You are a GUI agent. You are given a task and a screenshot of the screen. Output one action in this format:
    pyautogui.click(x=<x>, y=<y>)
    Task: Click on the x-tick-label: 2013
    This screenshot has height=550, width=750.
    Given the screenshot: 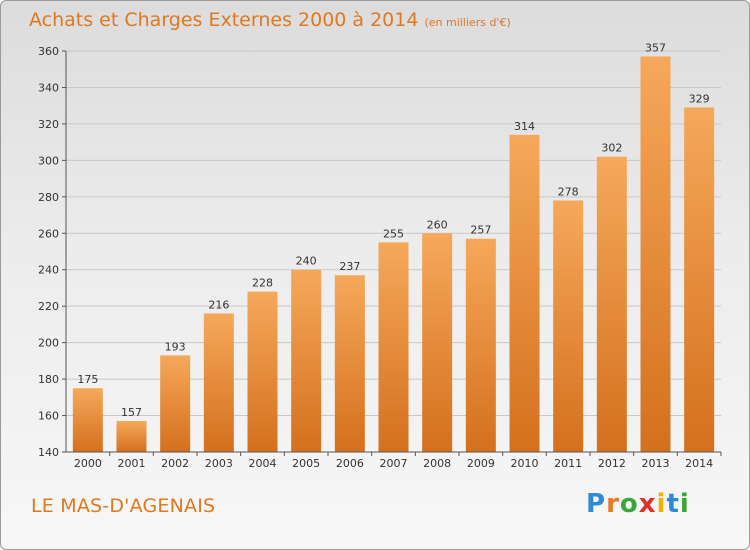 What is the action you would take?
    pyautogui.click(x=656, y=463)
    